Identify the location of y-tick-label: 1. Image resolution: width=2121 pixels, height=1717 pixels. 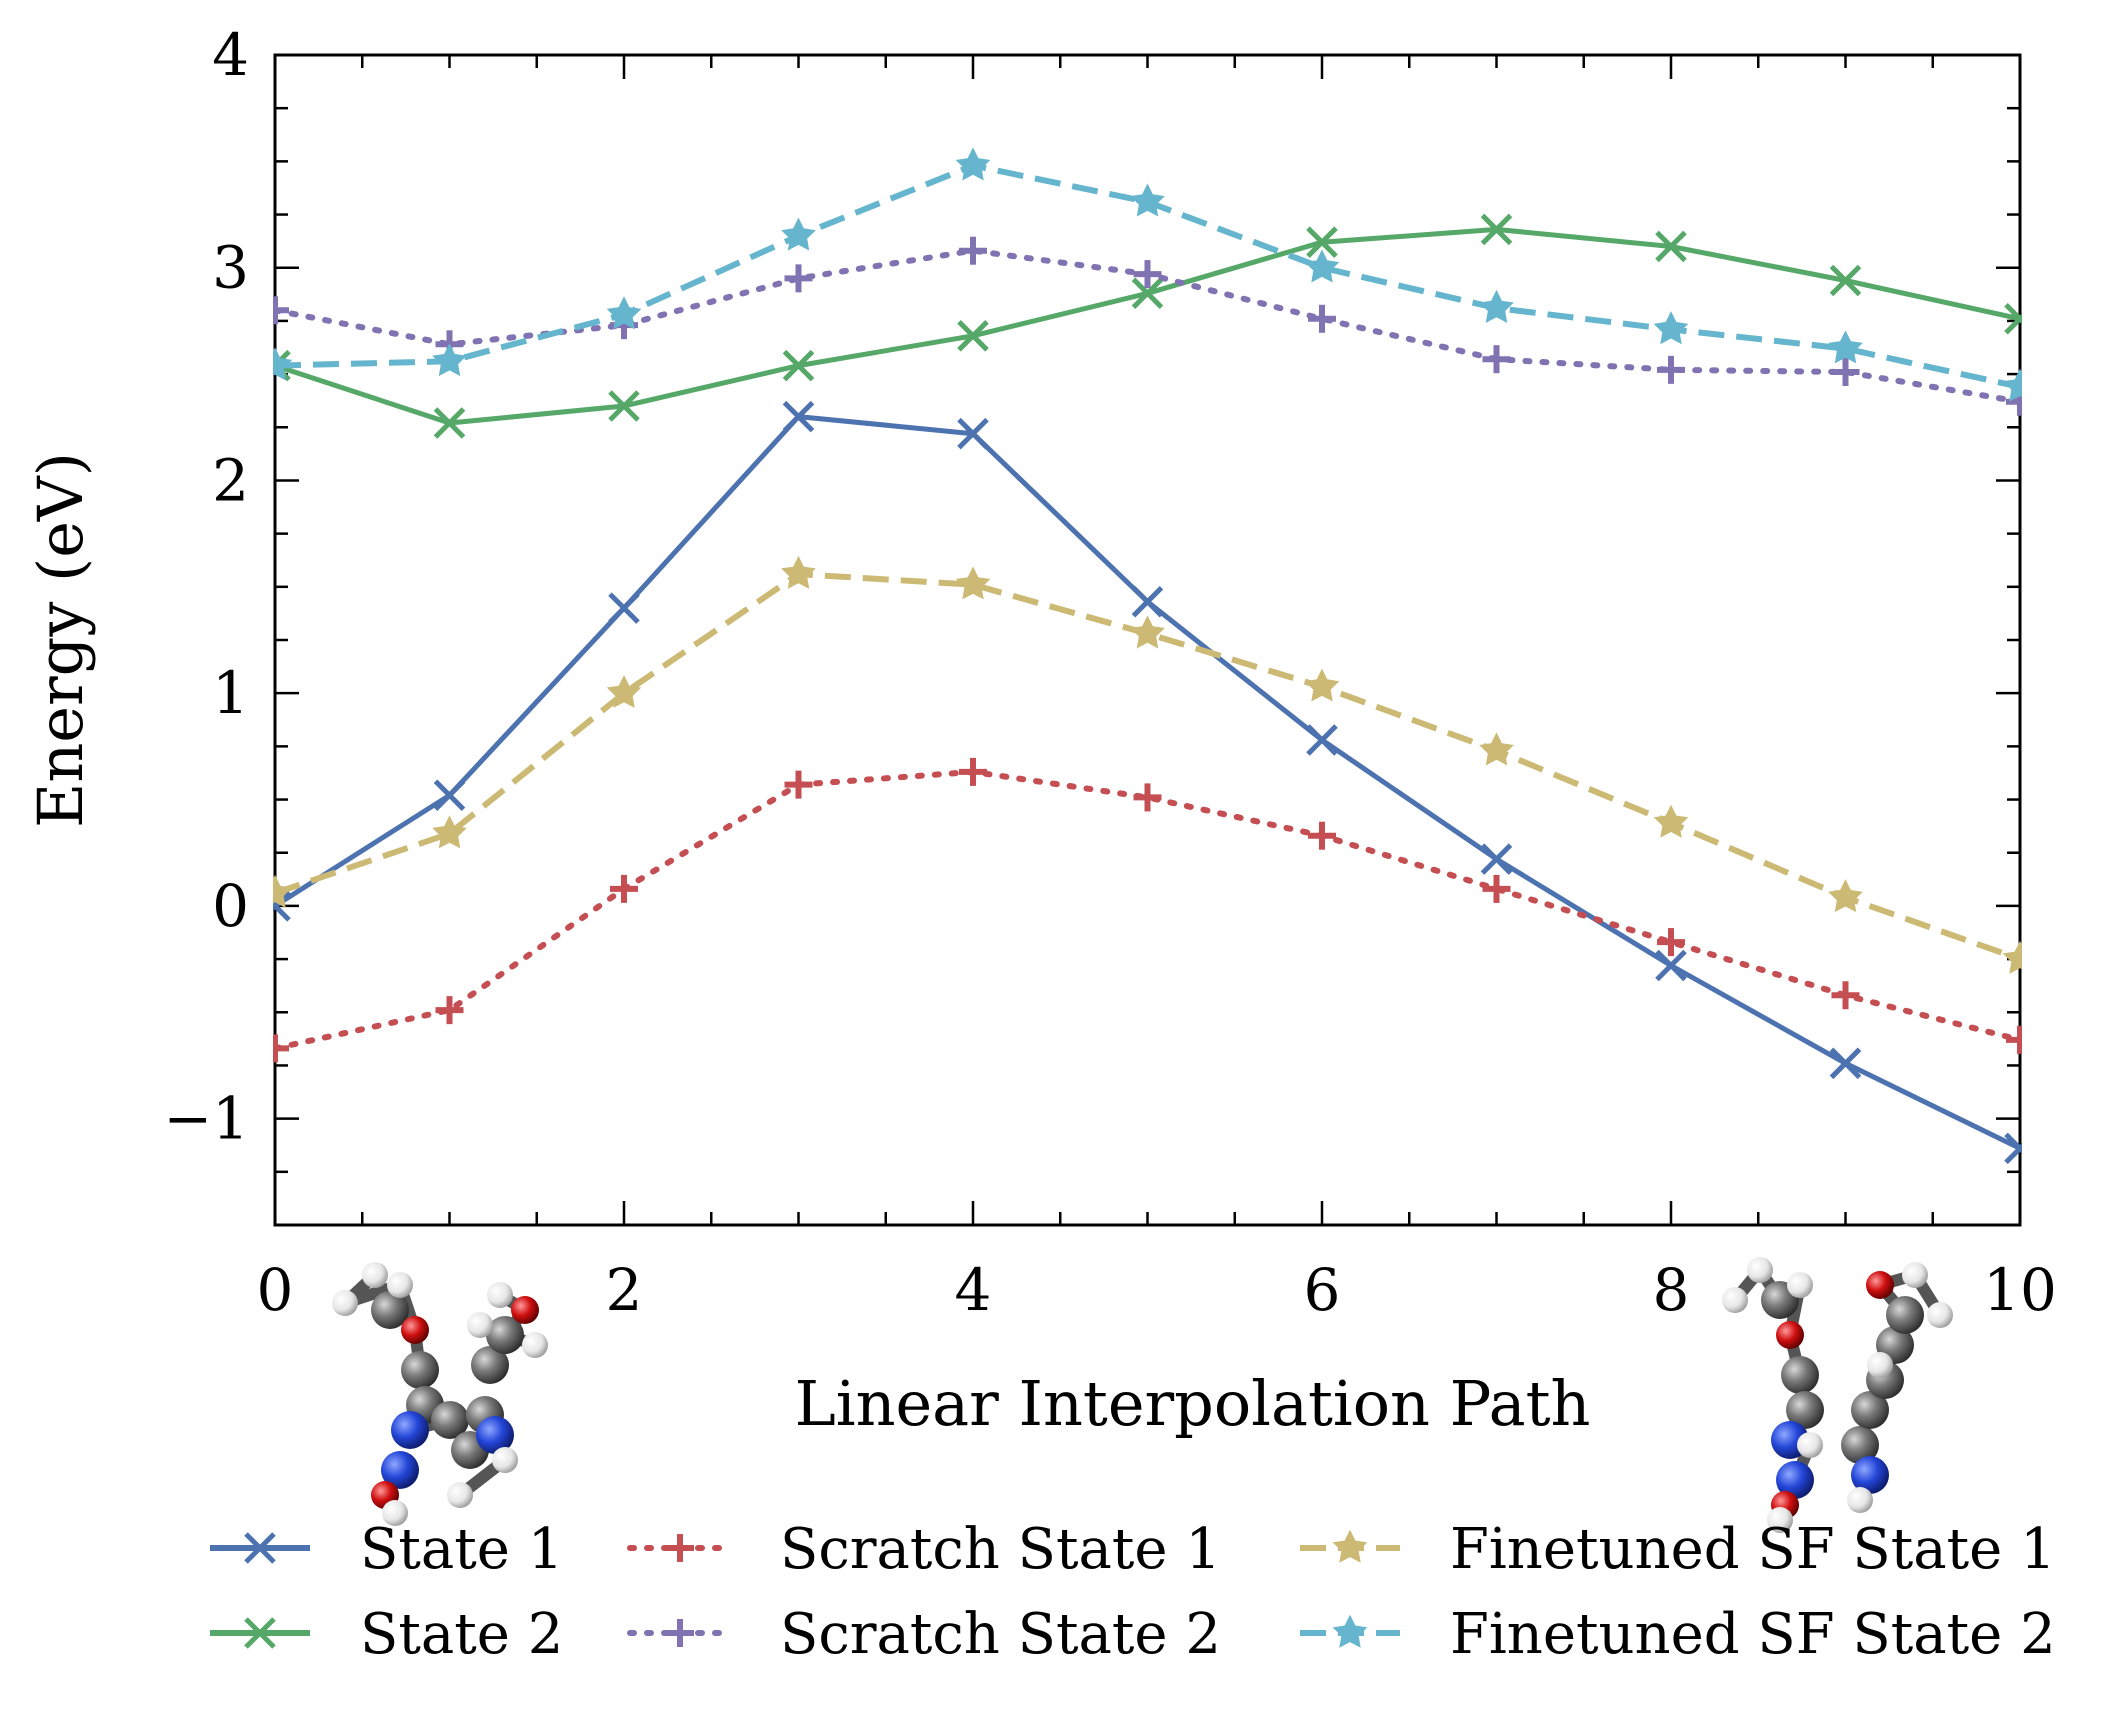
(230, 693).